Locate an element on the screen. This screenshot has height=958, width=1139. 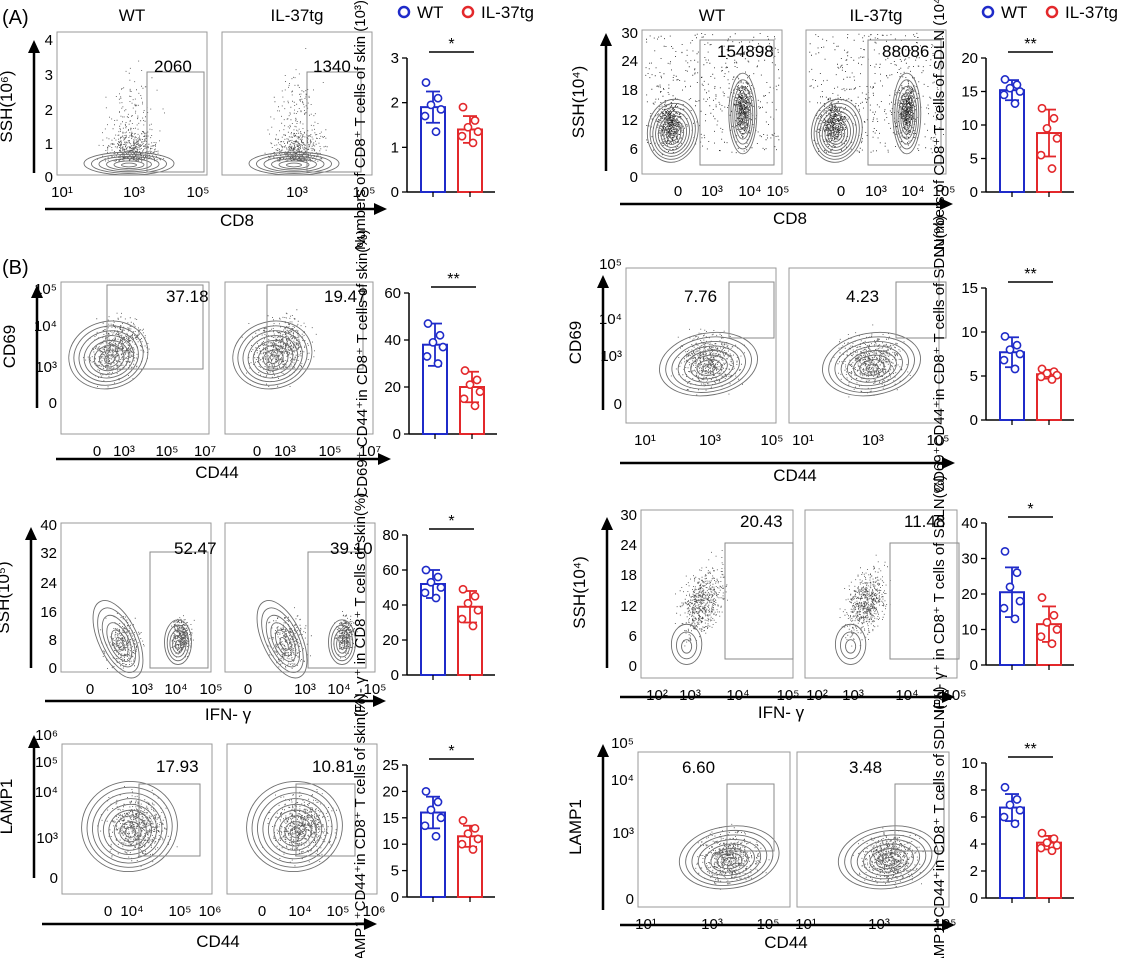
y-tick-label: 1 is located at coordinates (49, 144).